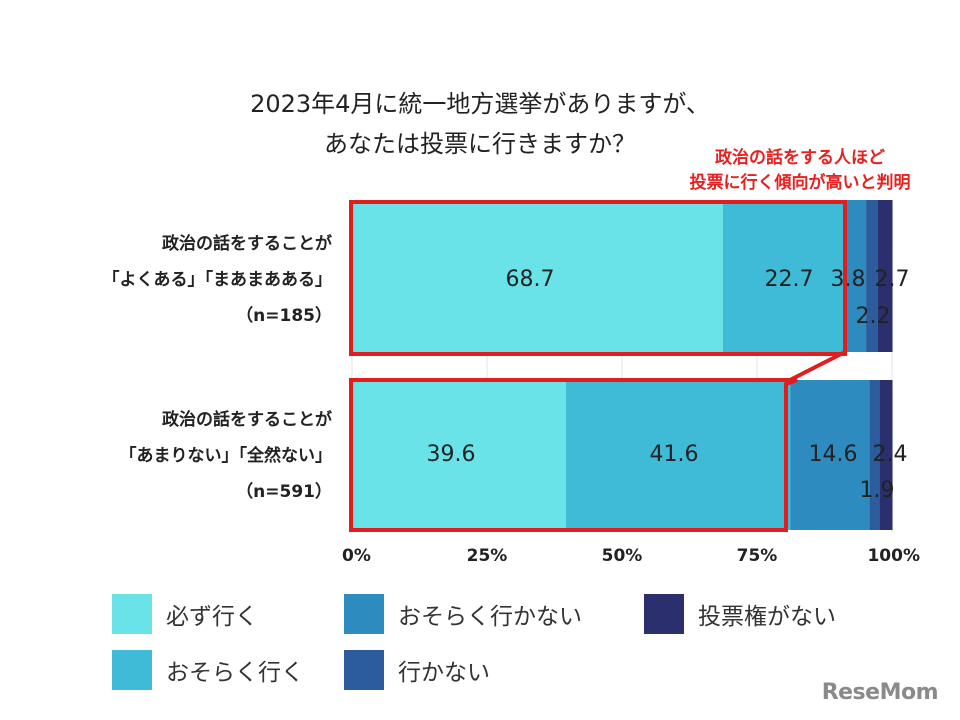 This screenshot has width=960, height=720. What do you see at coordinates (530, 279) in the screenshot?
I see `data-label: 68.7` at bounding box center [530, 279].